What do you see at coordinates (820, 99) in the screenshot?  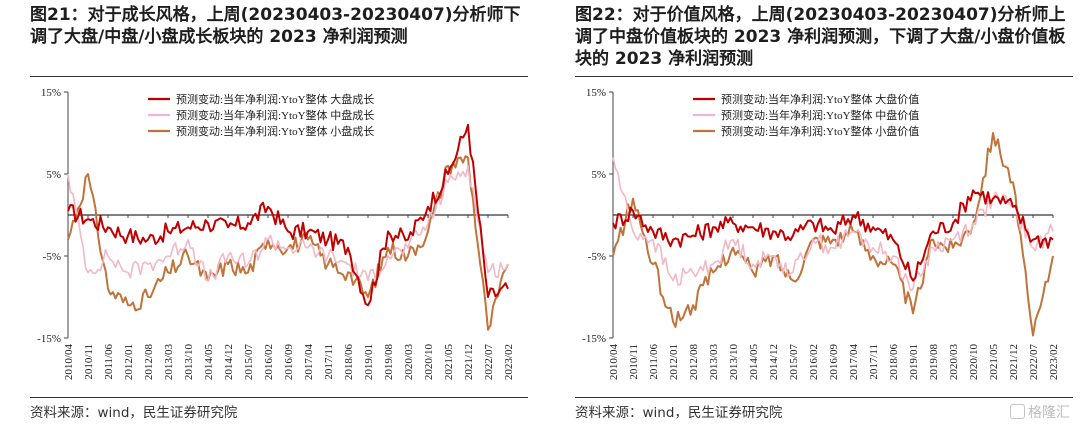 I see `legend-label-large: 预测变动:当年净利润:YtoY整体 大盘价值` at bounding box center [820, 99].